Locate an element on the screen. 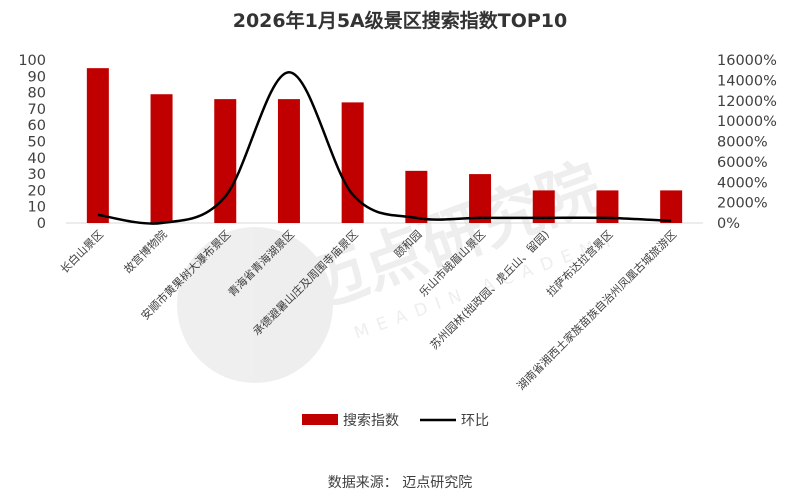 This screenshot has height=498, width=800. left-tick-label: 90 is located at coordinates (37, 77).